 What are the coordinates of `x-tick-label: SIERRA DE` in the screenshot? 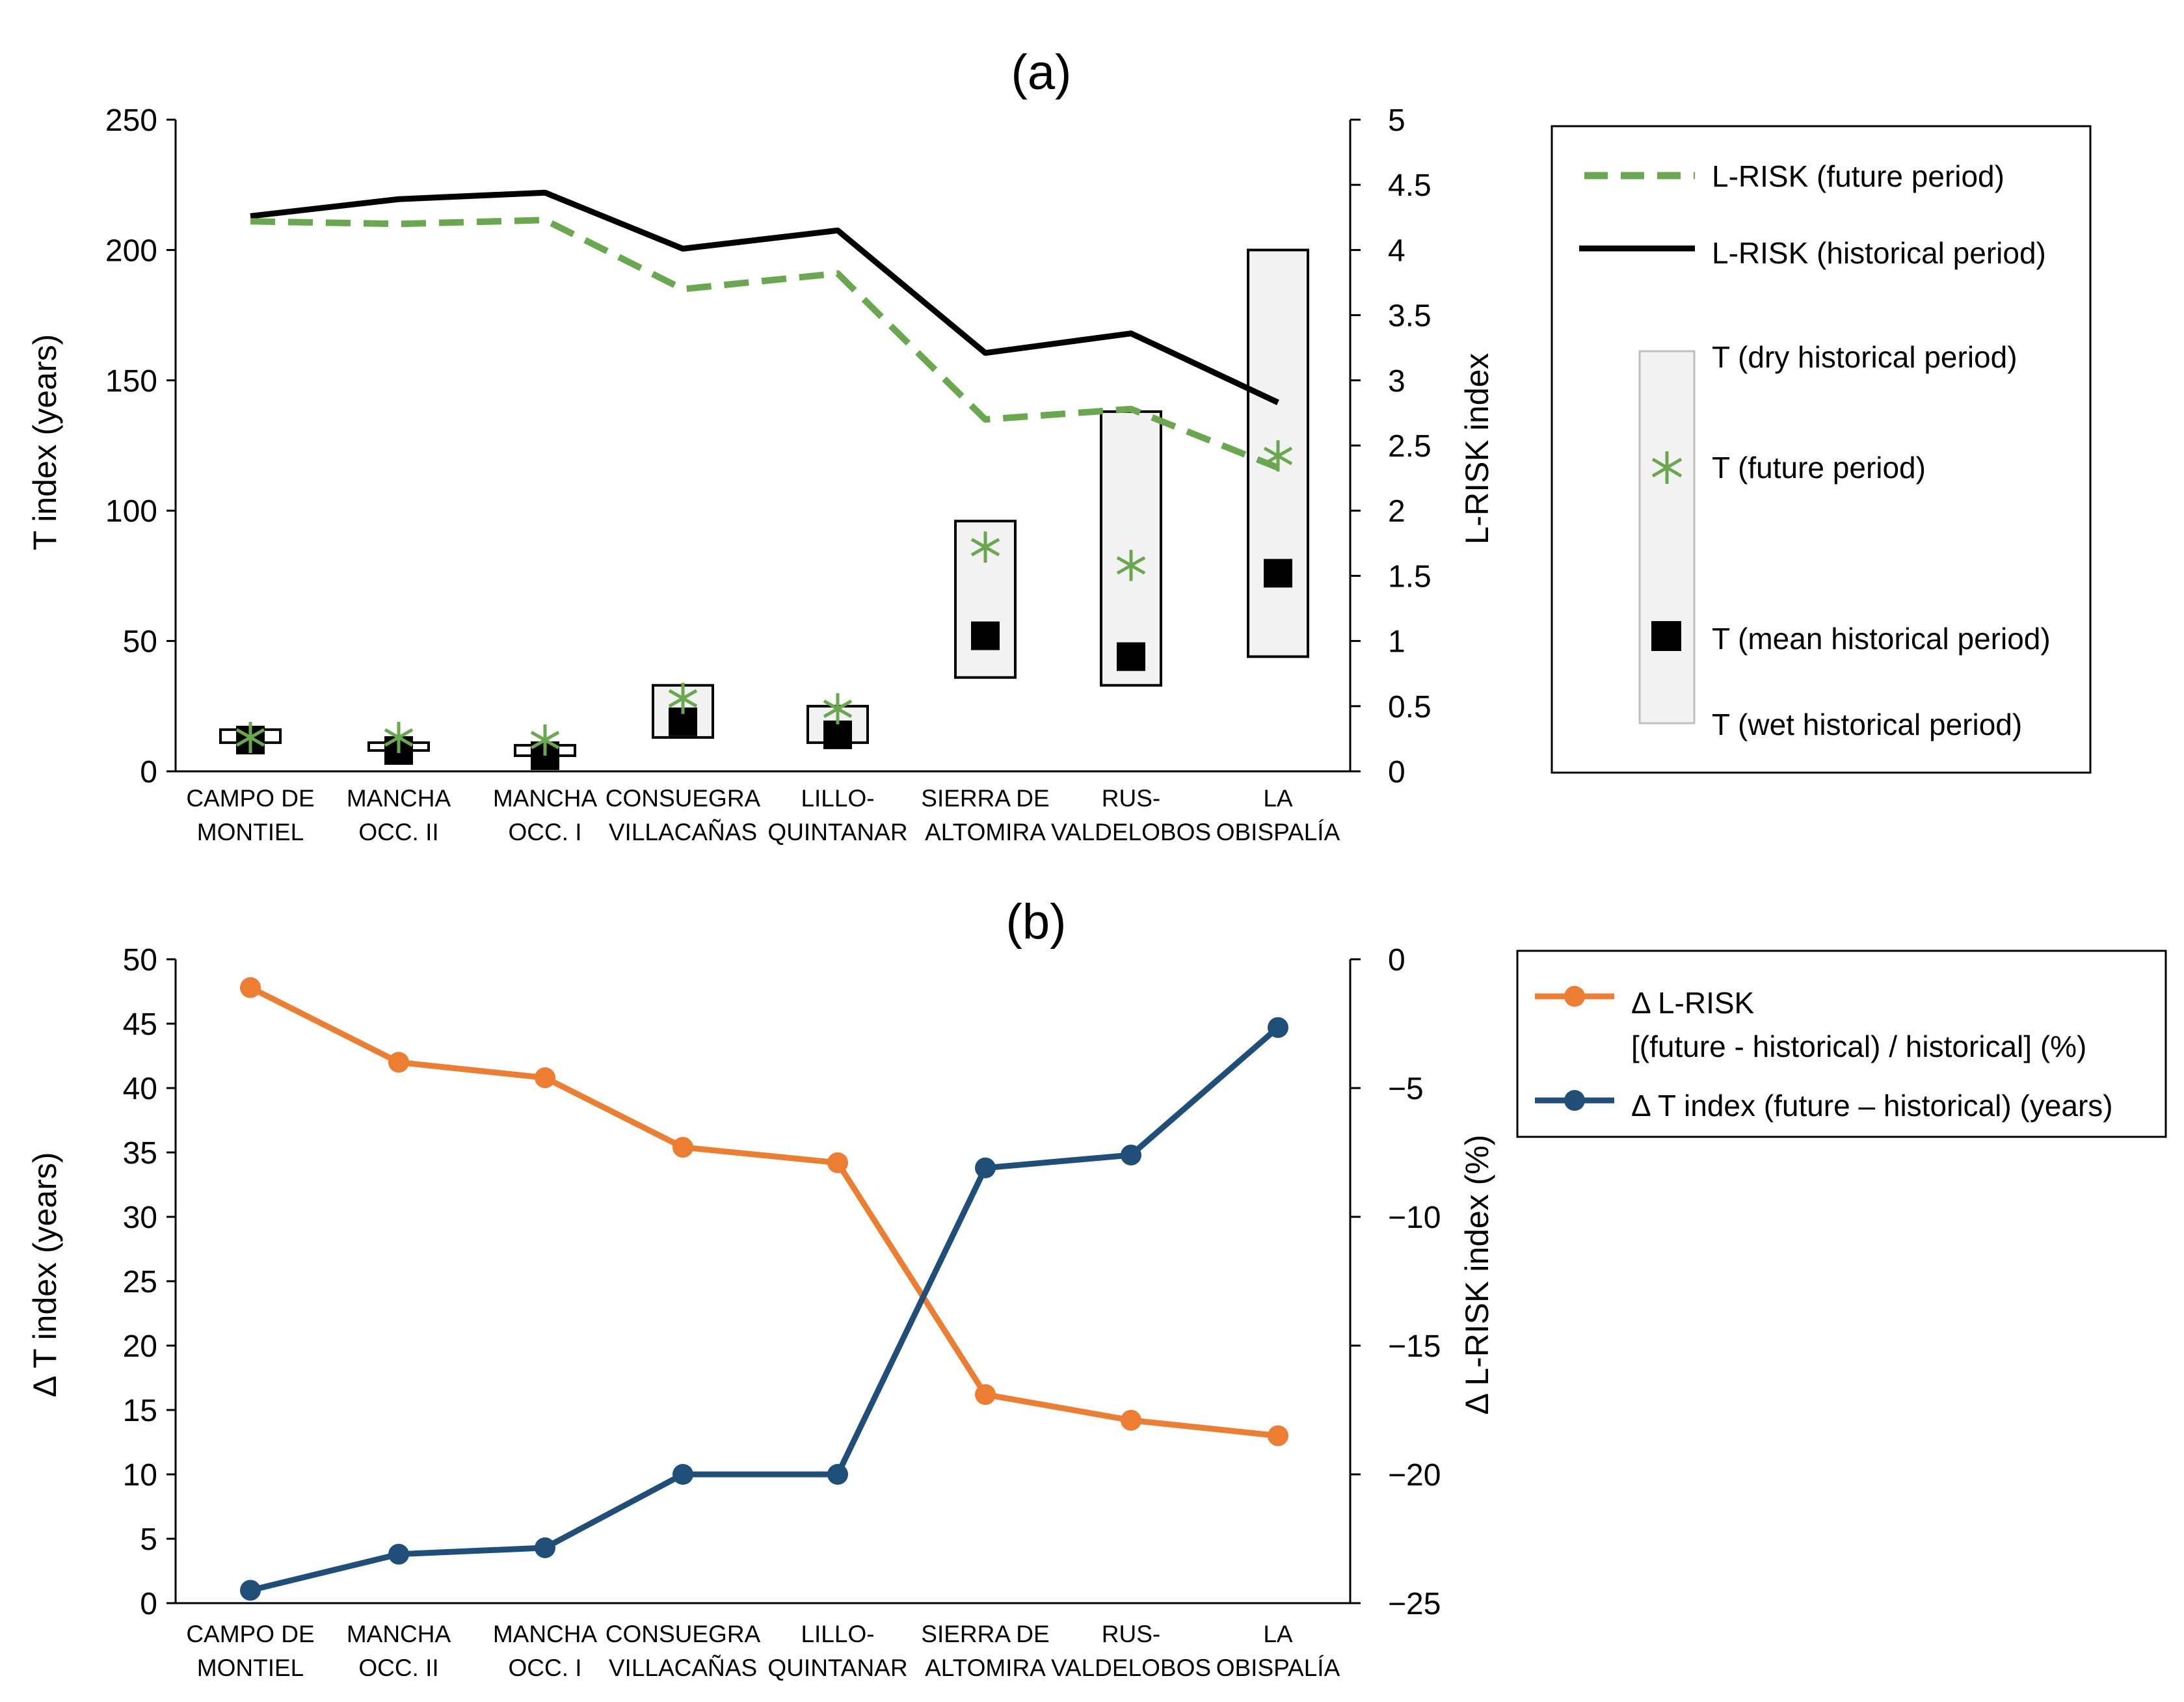 It's located at (985, 799).